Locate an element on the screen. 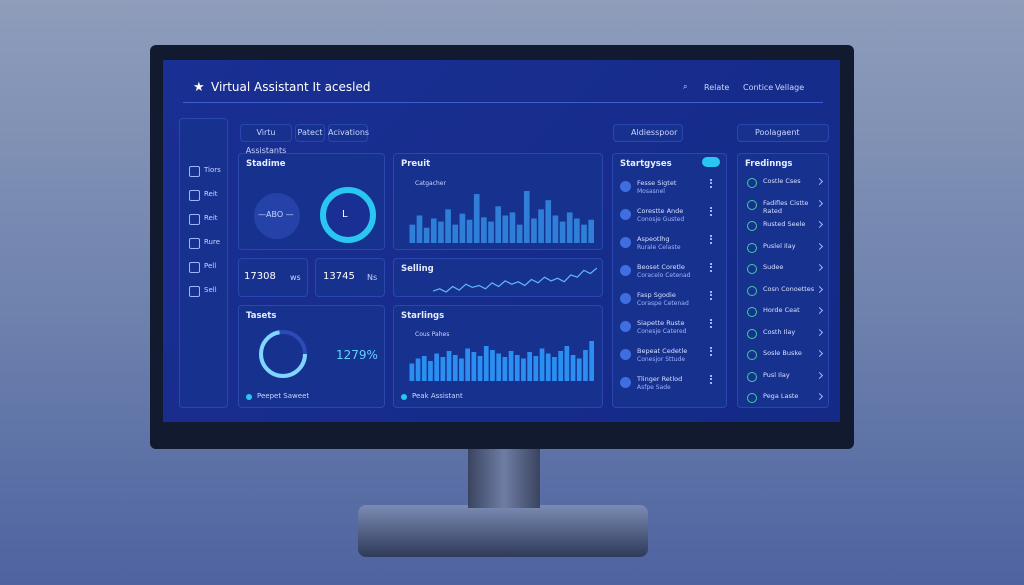  stat-unit: Ns is located at coordinates (372, 277).